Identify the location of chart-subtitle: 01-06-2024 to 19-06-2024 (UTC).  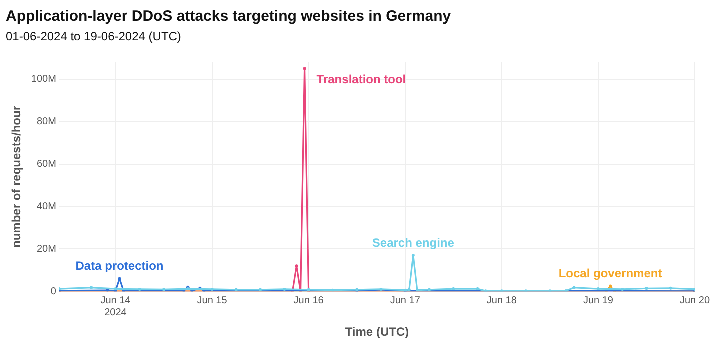
(94, 37).